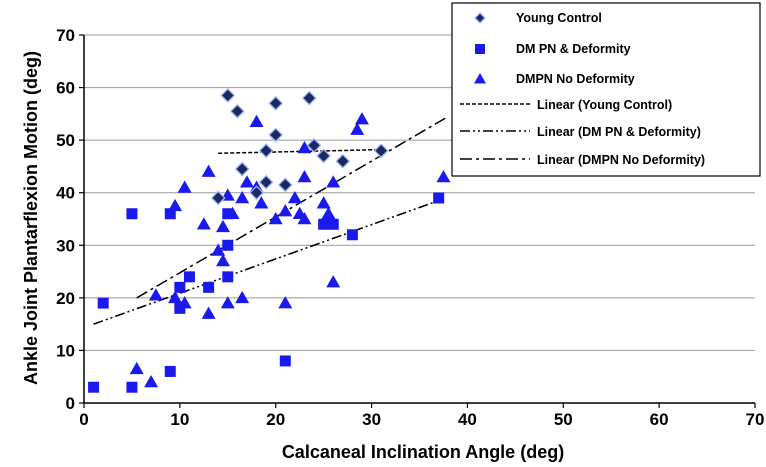 The height and width of the screenshot is (467, 766). I want to click on y-tick-label: 30, so click(65, 245).